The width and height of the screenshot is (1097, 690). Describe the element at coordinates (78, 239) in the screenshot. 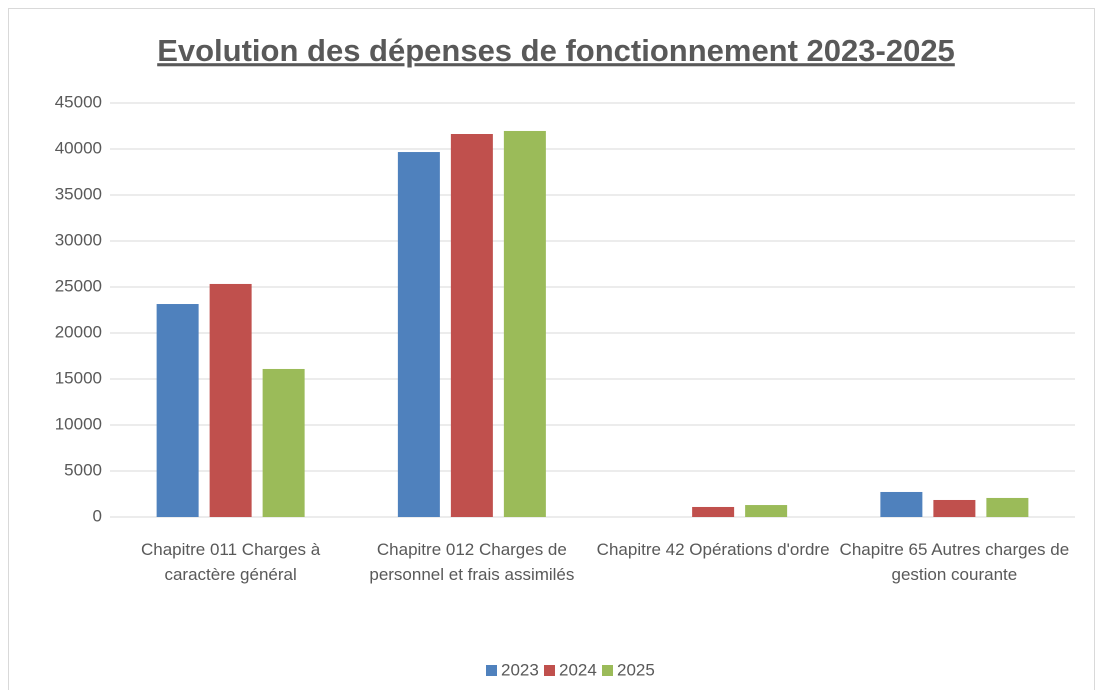

I see `y-tick-label: 30000` at that location.